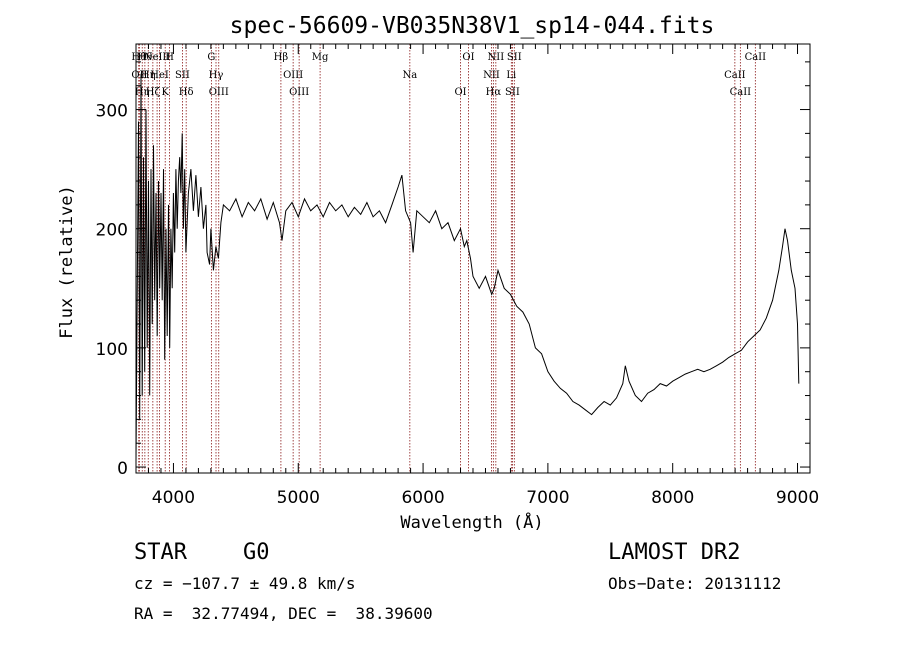  What do you see at coordinates (165, 92) in the screenshot?
I see `line-marker-label: K` at bounding box center [165, 92].